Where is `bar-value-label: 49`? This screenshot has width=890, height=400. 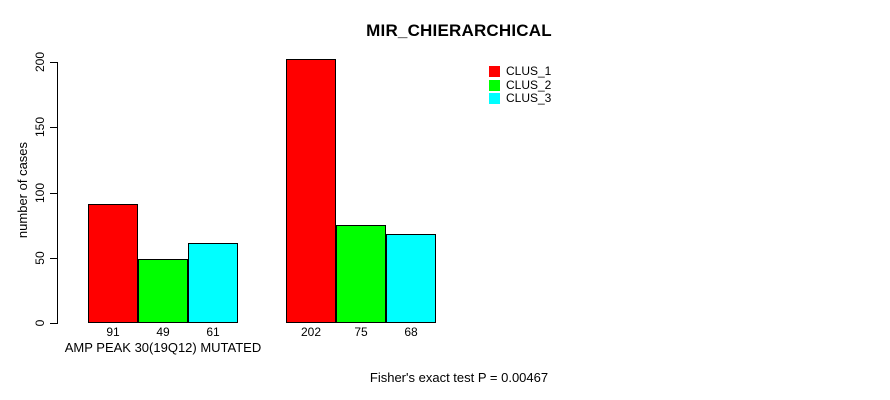
bar-value-label: 49 is located at coordinates (163, 332).